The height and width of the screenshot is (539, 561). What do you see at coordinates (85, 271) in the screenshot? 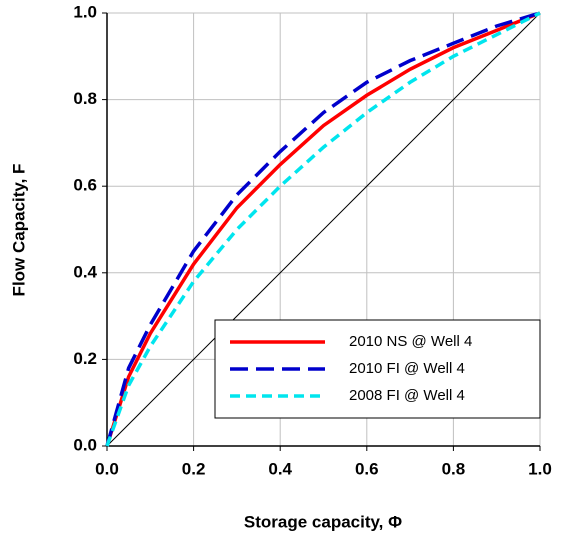
I see `y-tick-label: 0.4` at bounding box center [85, 271].